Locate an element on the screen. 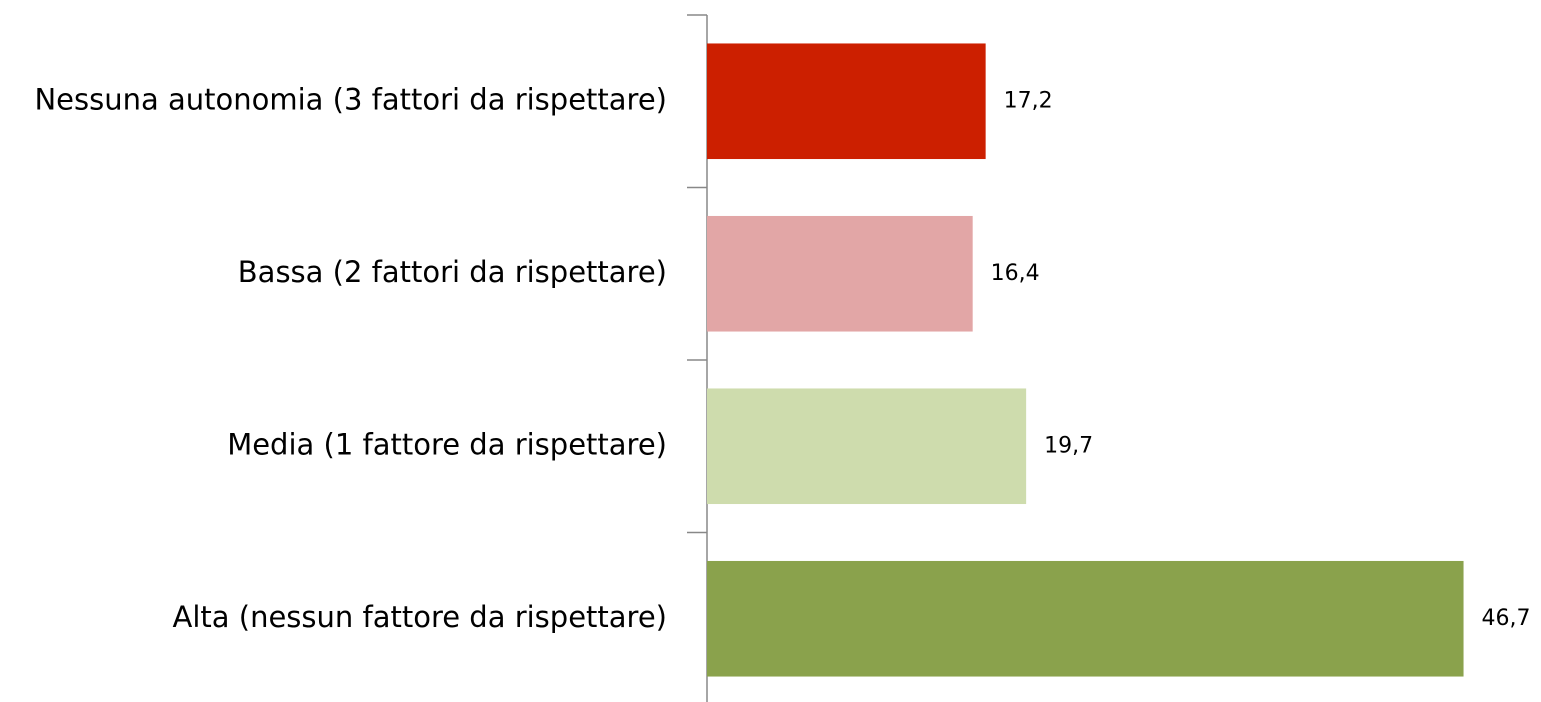 This screenshot has height=702, width=1541. y-tick-label: Media (1 fattore da rispettare) is located at coordinates (447, 444).